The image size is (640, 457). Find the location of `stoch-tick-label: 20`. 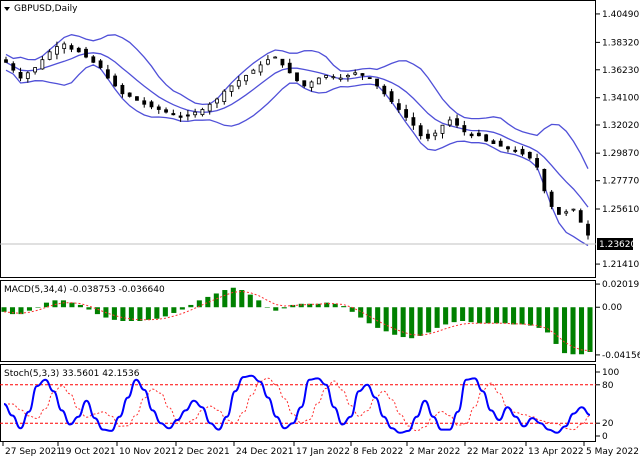

stoch-tick-label: 20 is located at coordinates (608, 424).